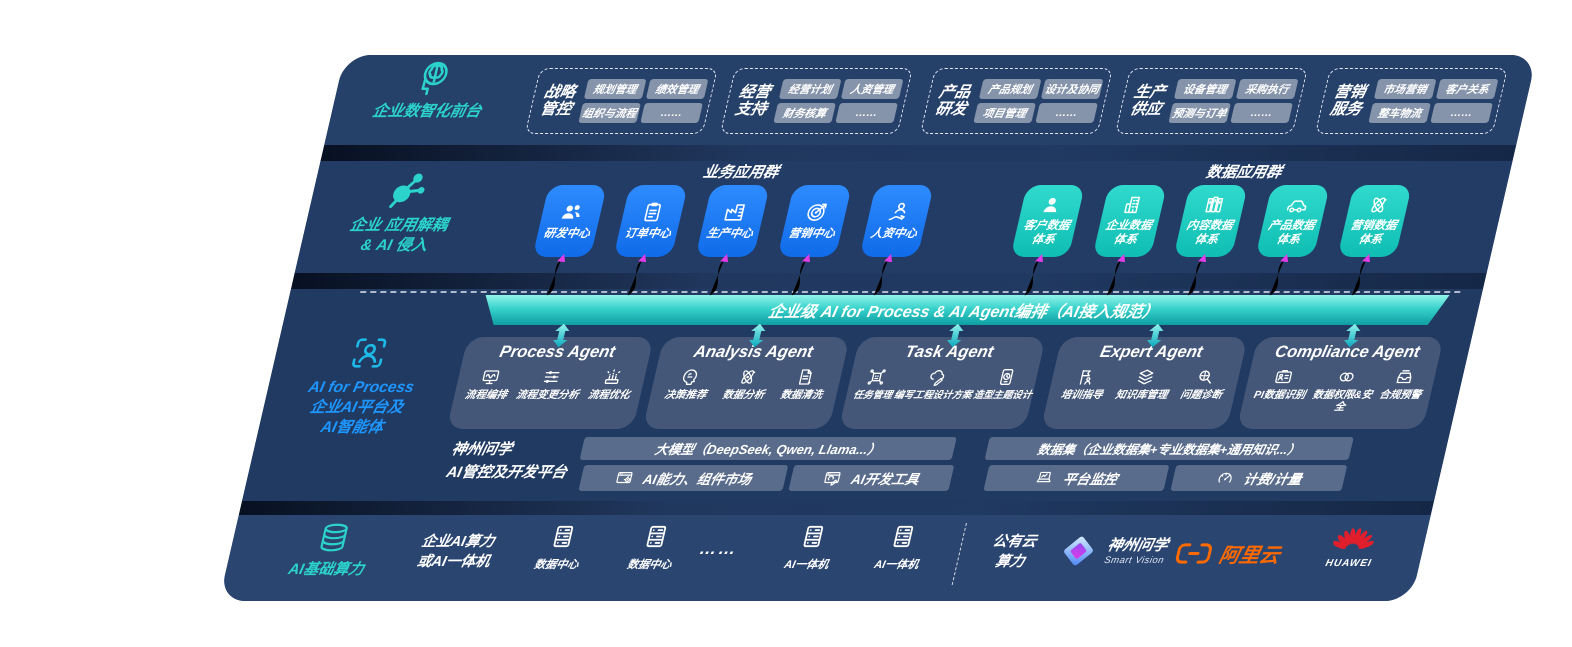  What do you see at coordinates (1343, 390) in the screenshot?
I see `agent-capability: 数据权限&安全` at bounding box center [1343, 390].